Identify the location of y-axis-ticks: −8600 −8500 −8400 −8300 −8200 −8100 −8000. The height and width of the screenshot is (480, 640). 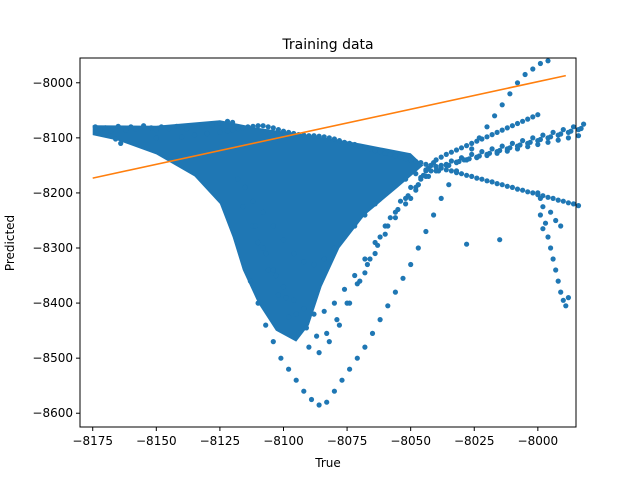
(56, 248).